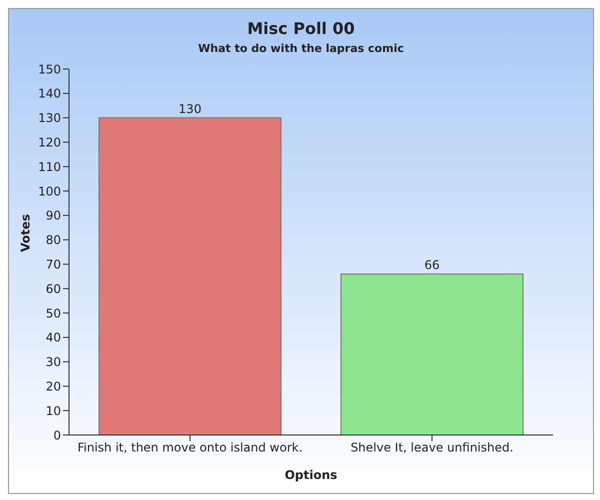 This screenshot has height=500, width=600. Describe the element at coordinates (311, 475) in the screenshot. I see `x-axis-title: Options` at that location.